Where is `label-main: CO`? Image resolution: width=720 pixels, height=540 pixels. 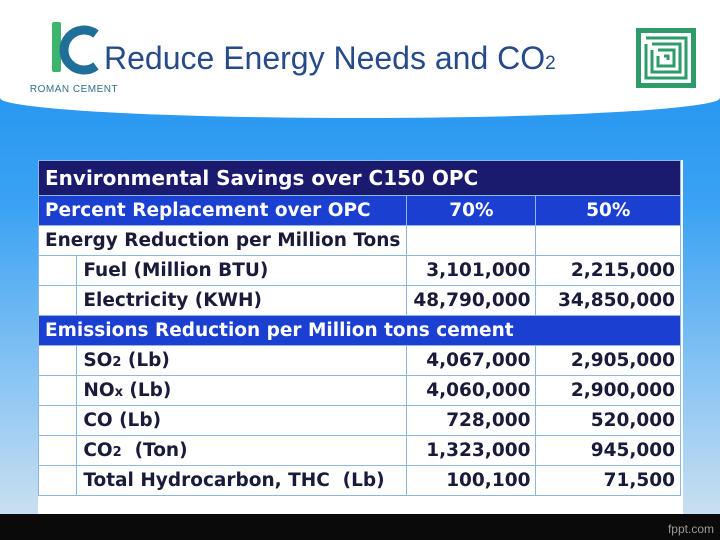
label-main: CO is located at coordinates (98, 450).